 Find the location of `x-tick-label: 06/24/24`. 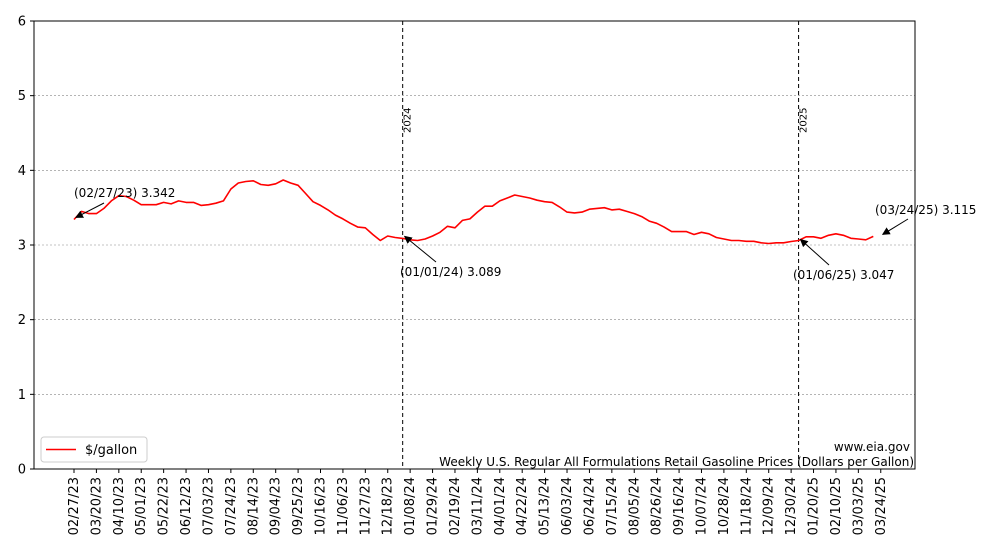

x-tick-label: 06/24/24 is located at coordinates (589, 506).